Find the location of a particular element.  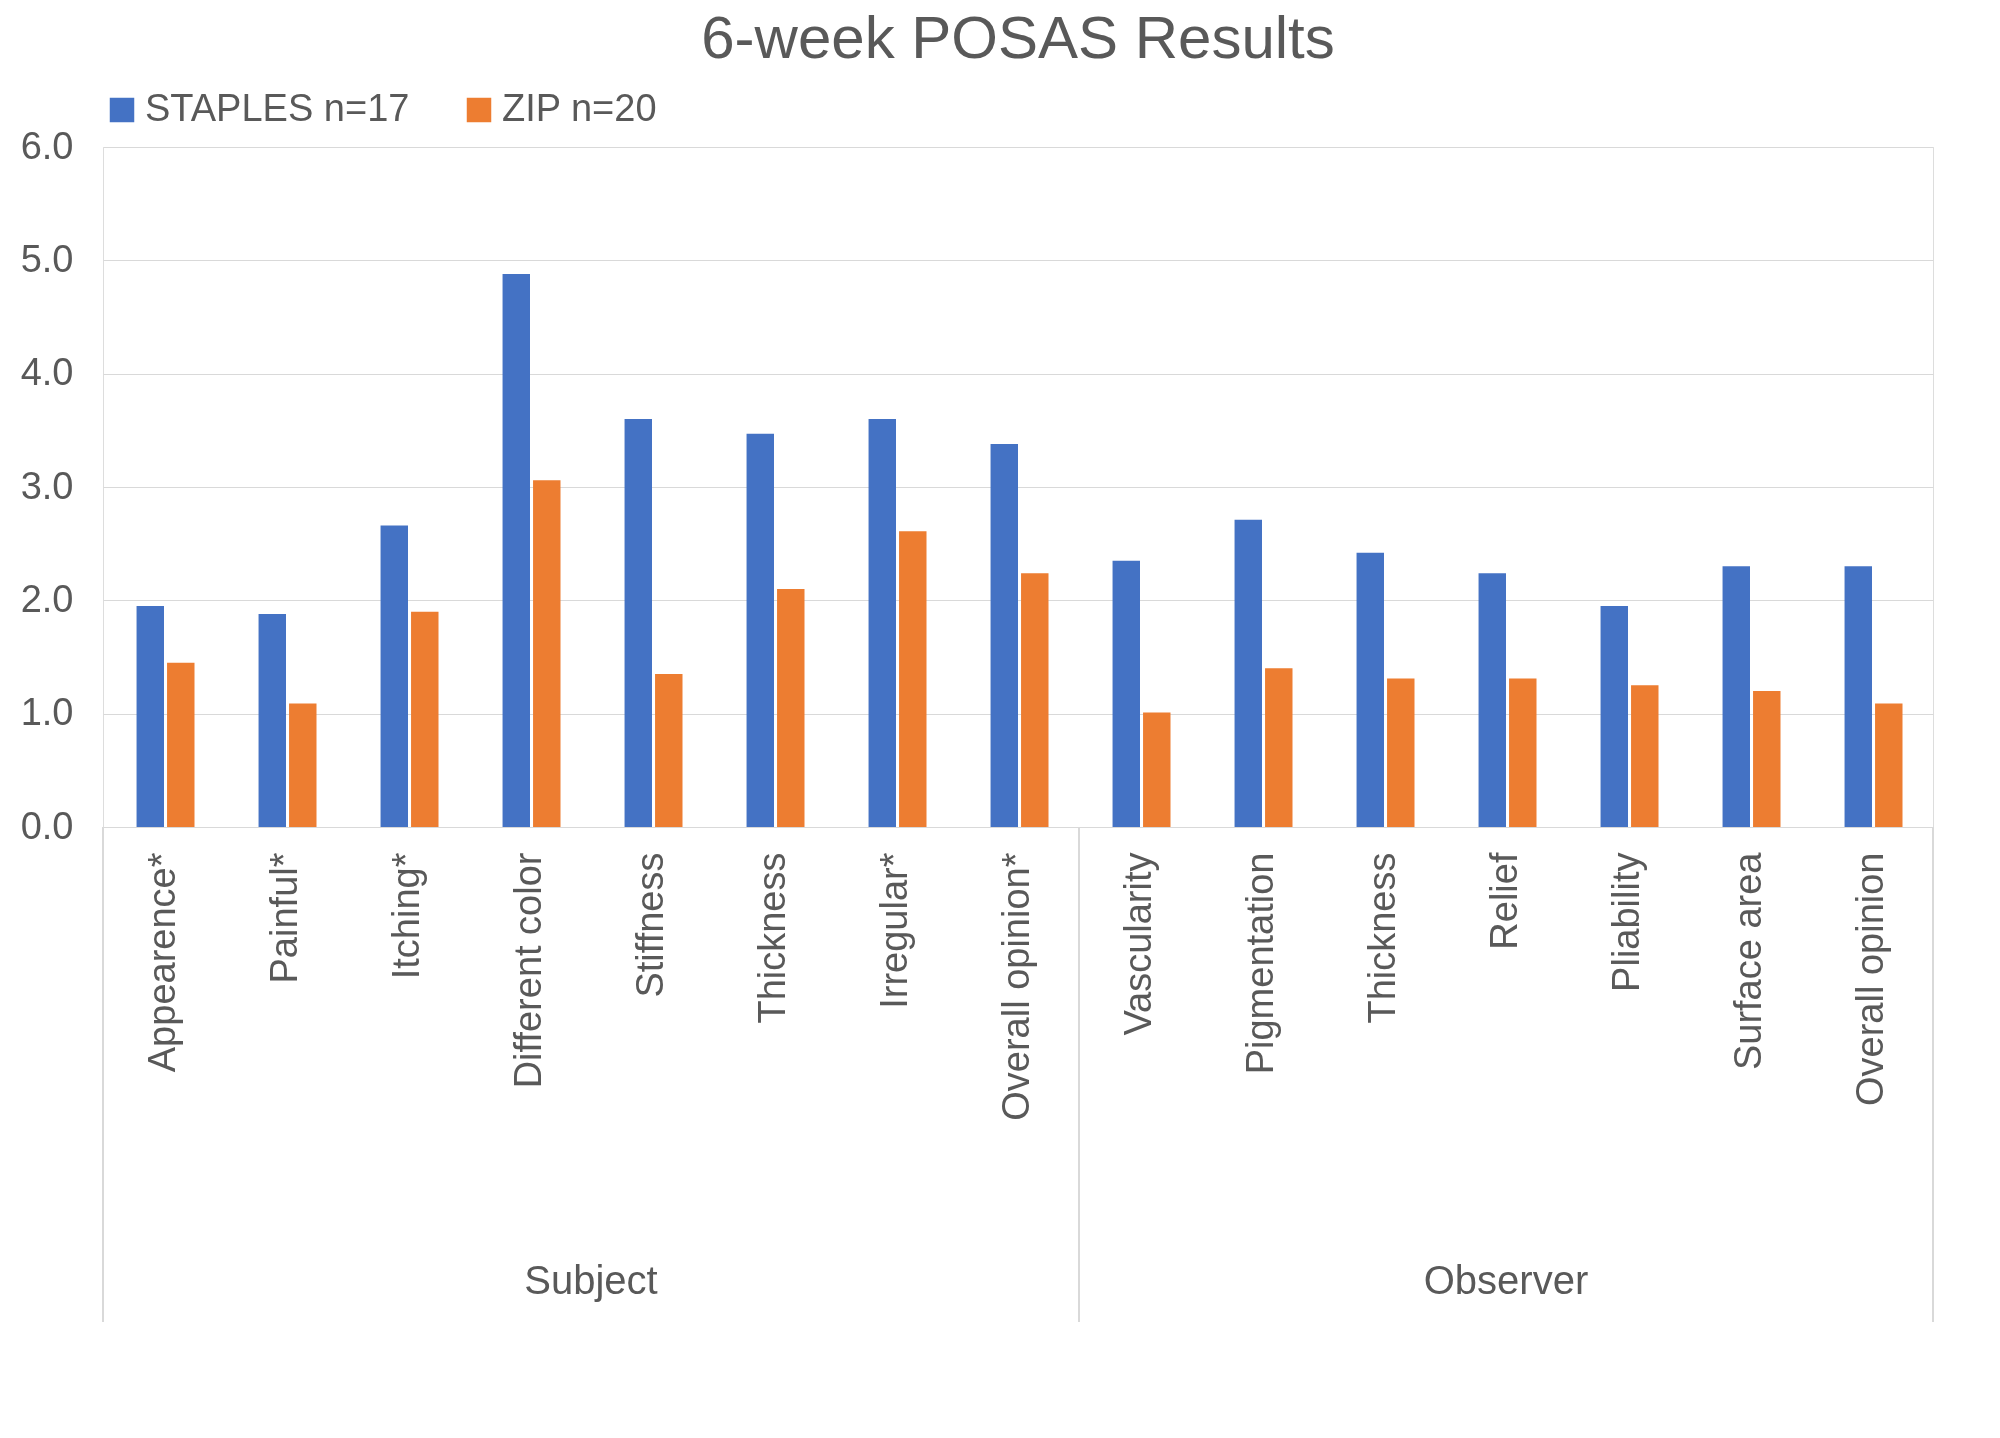

y-tick-label: 5.0 is located at coordinates (47, 258).